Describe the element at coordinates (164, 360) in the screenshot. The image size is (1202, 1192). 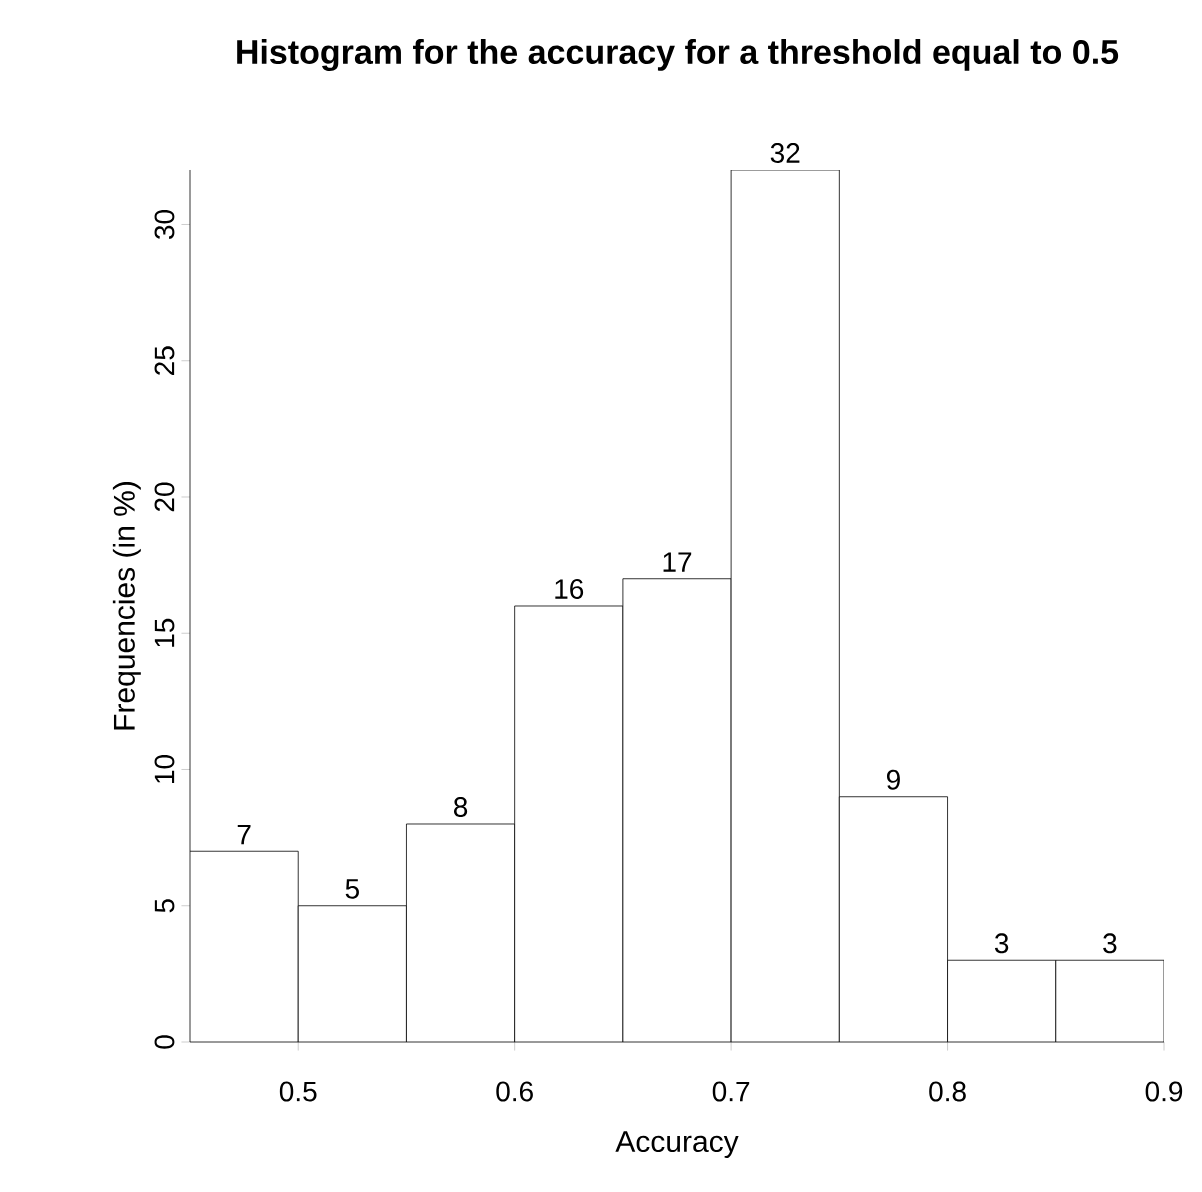
I see `y-tick-label: 25` at that location.